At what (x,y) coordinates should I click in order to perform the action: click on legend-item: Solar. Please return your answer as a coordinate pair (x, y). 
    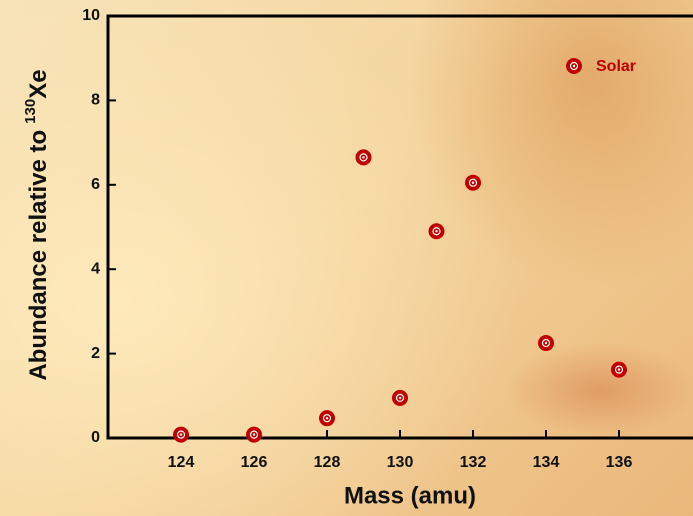
    Looking at the image, I should click on (601, 66).